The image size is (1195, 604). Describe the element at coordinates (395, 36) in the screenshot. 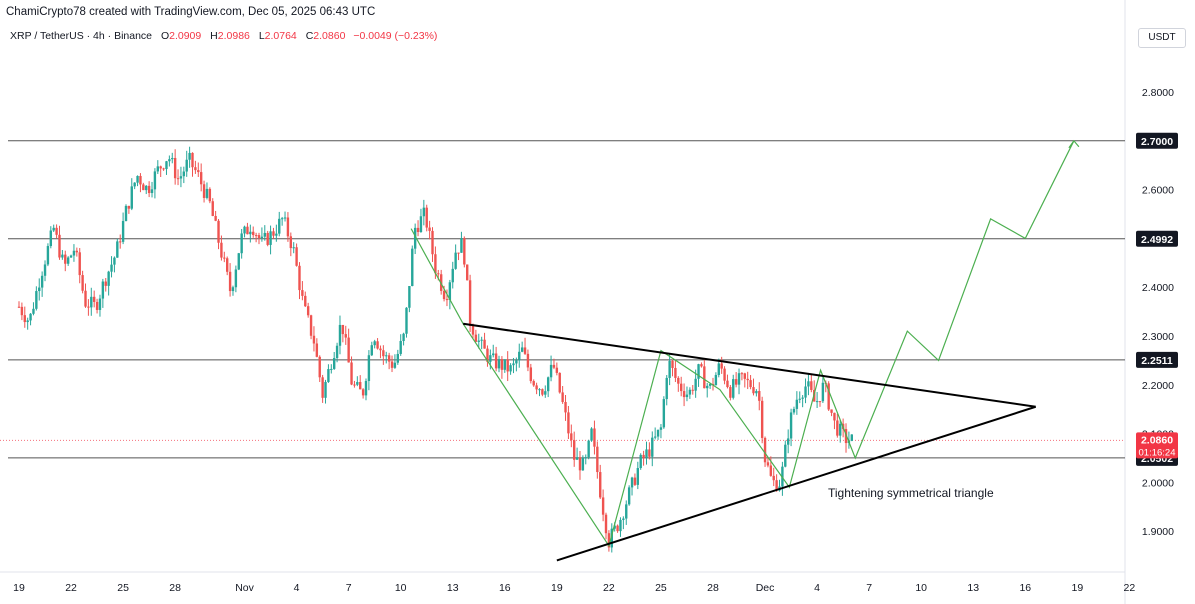

I see `change-value: −0.0049 (−0.23%)` at that location.